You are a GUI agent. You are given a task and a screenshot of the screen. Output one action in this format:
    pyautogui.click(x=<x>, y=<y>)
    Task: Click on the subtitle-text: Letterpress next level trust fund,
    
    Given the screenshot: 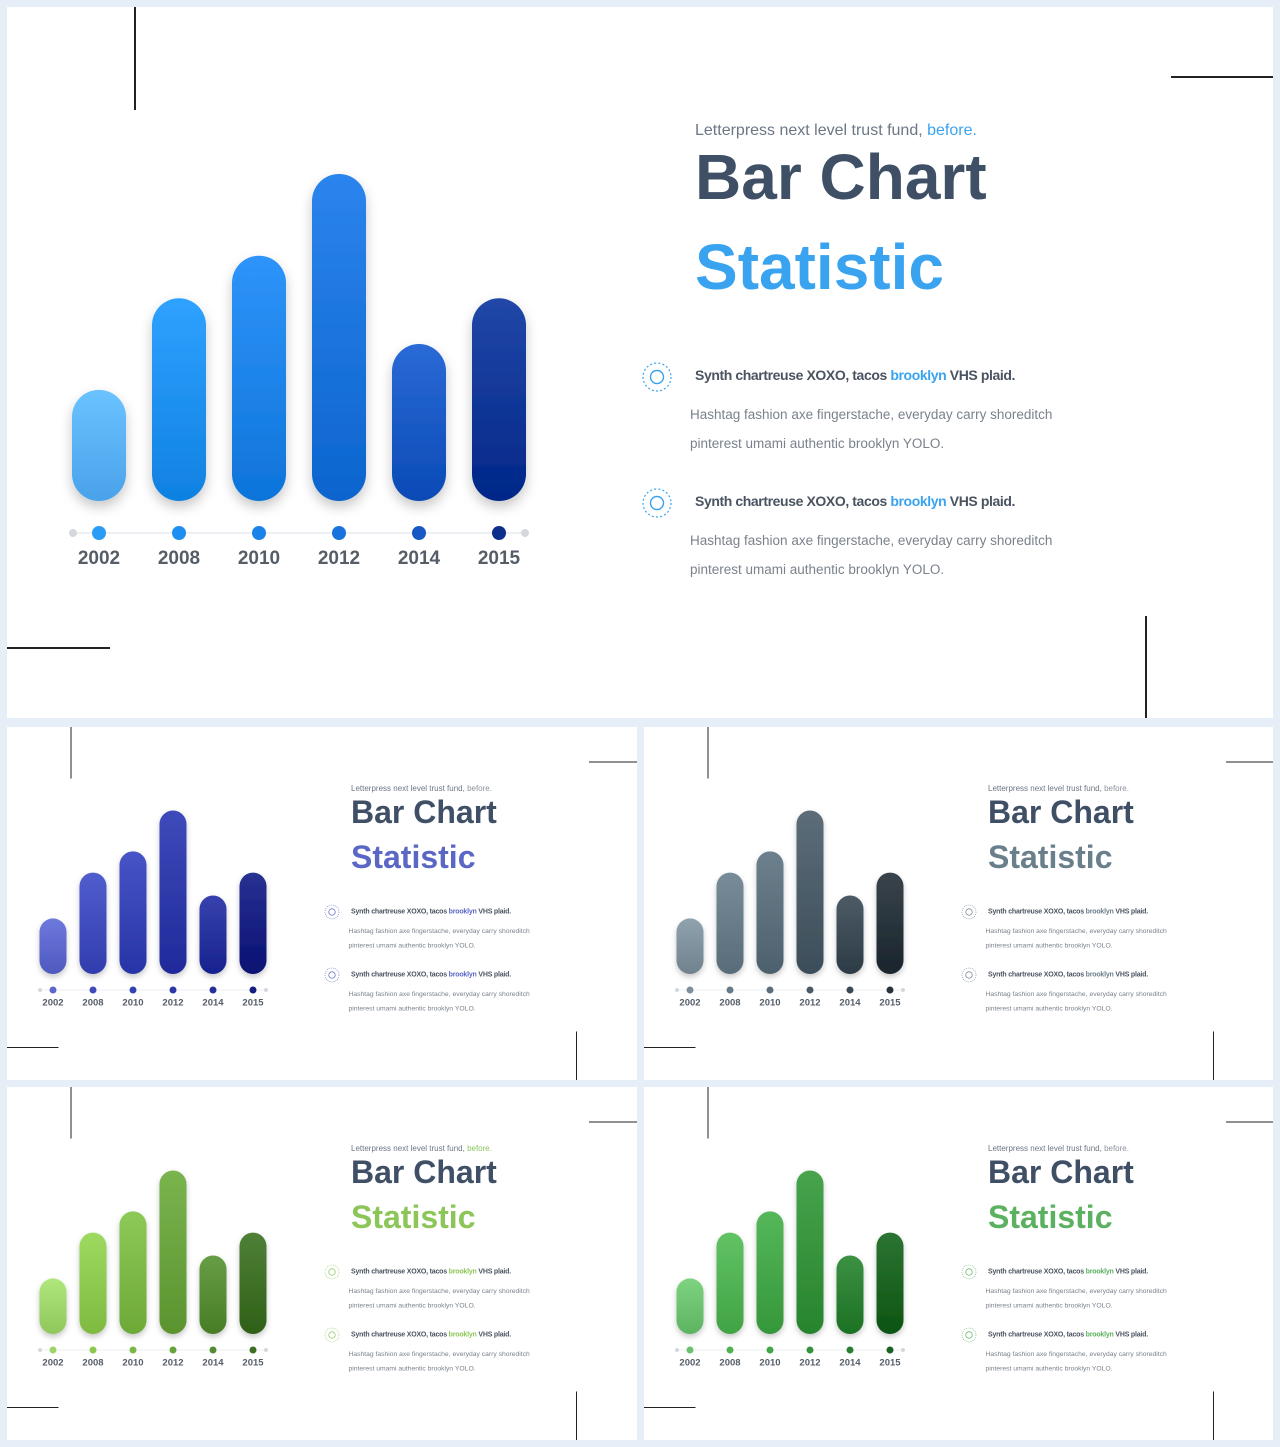 What is the action you would take?
    pyautogui.click(x=1046, y=789)
    